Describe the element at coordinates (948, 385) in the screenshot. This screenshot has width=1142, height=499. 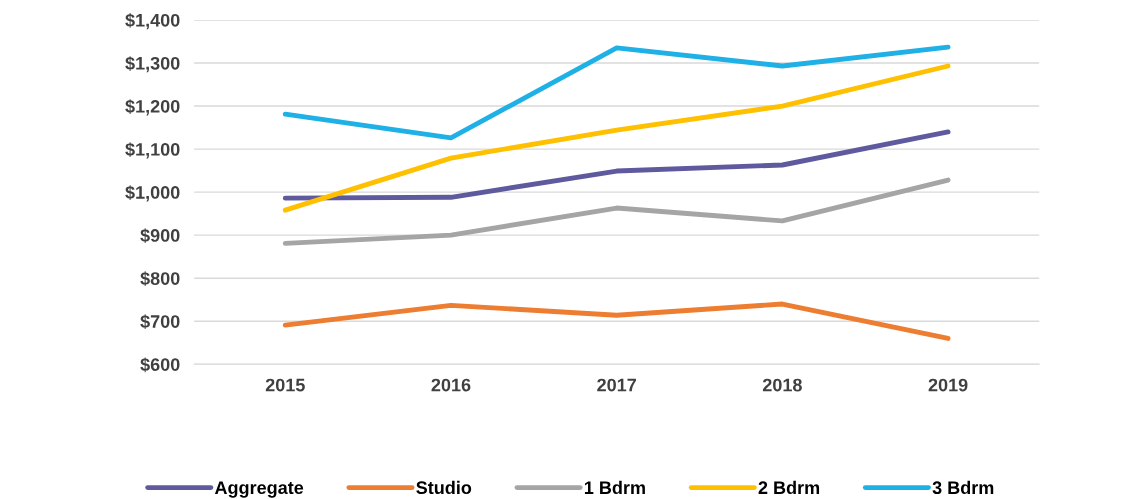
I see `x-tick-label: 2019` at that location.